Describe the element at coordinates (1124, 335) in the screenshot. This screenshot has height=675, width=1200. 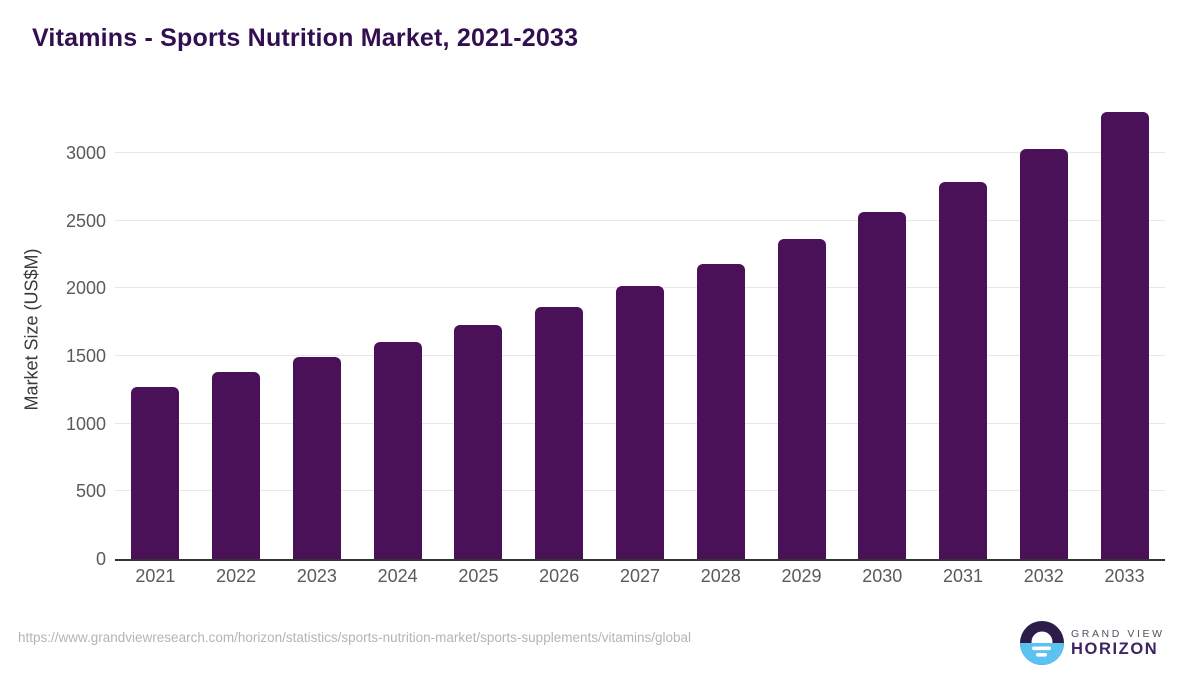
I see `bar-2033` at that location.